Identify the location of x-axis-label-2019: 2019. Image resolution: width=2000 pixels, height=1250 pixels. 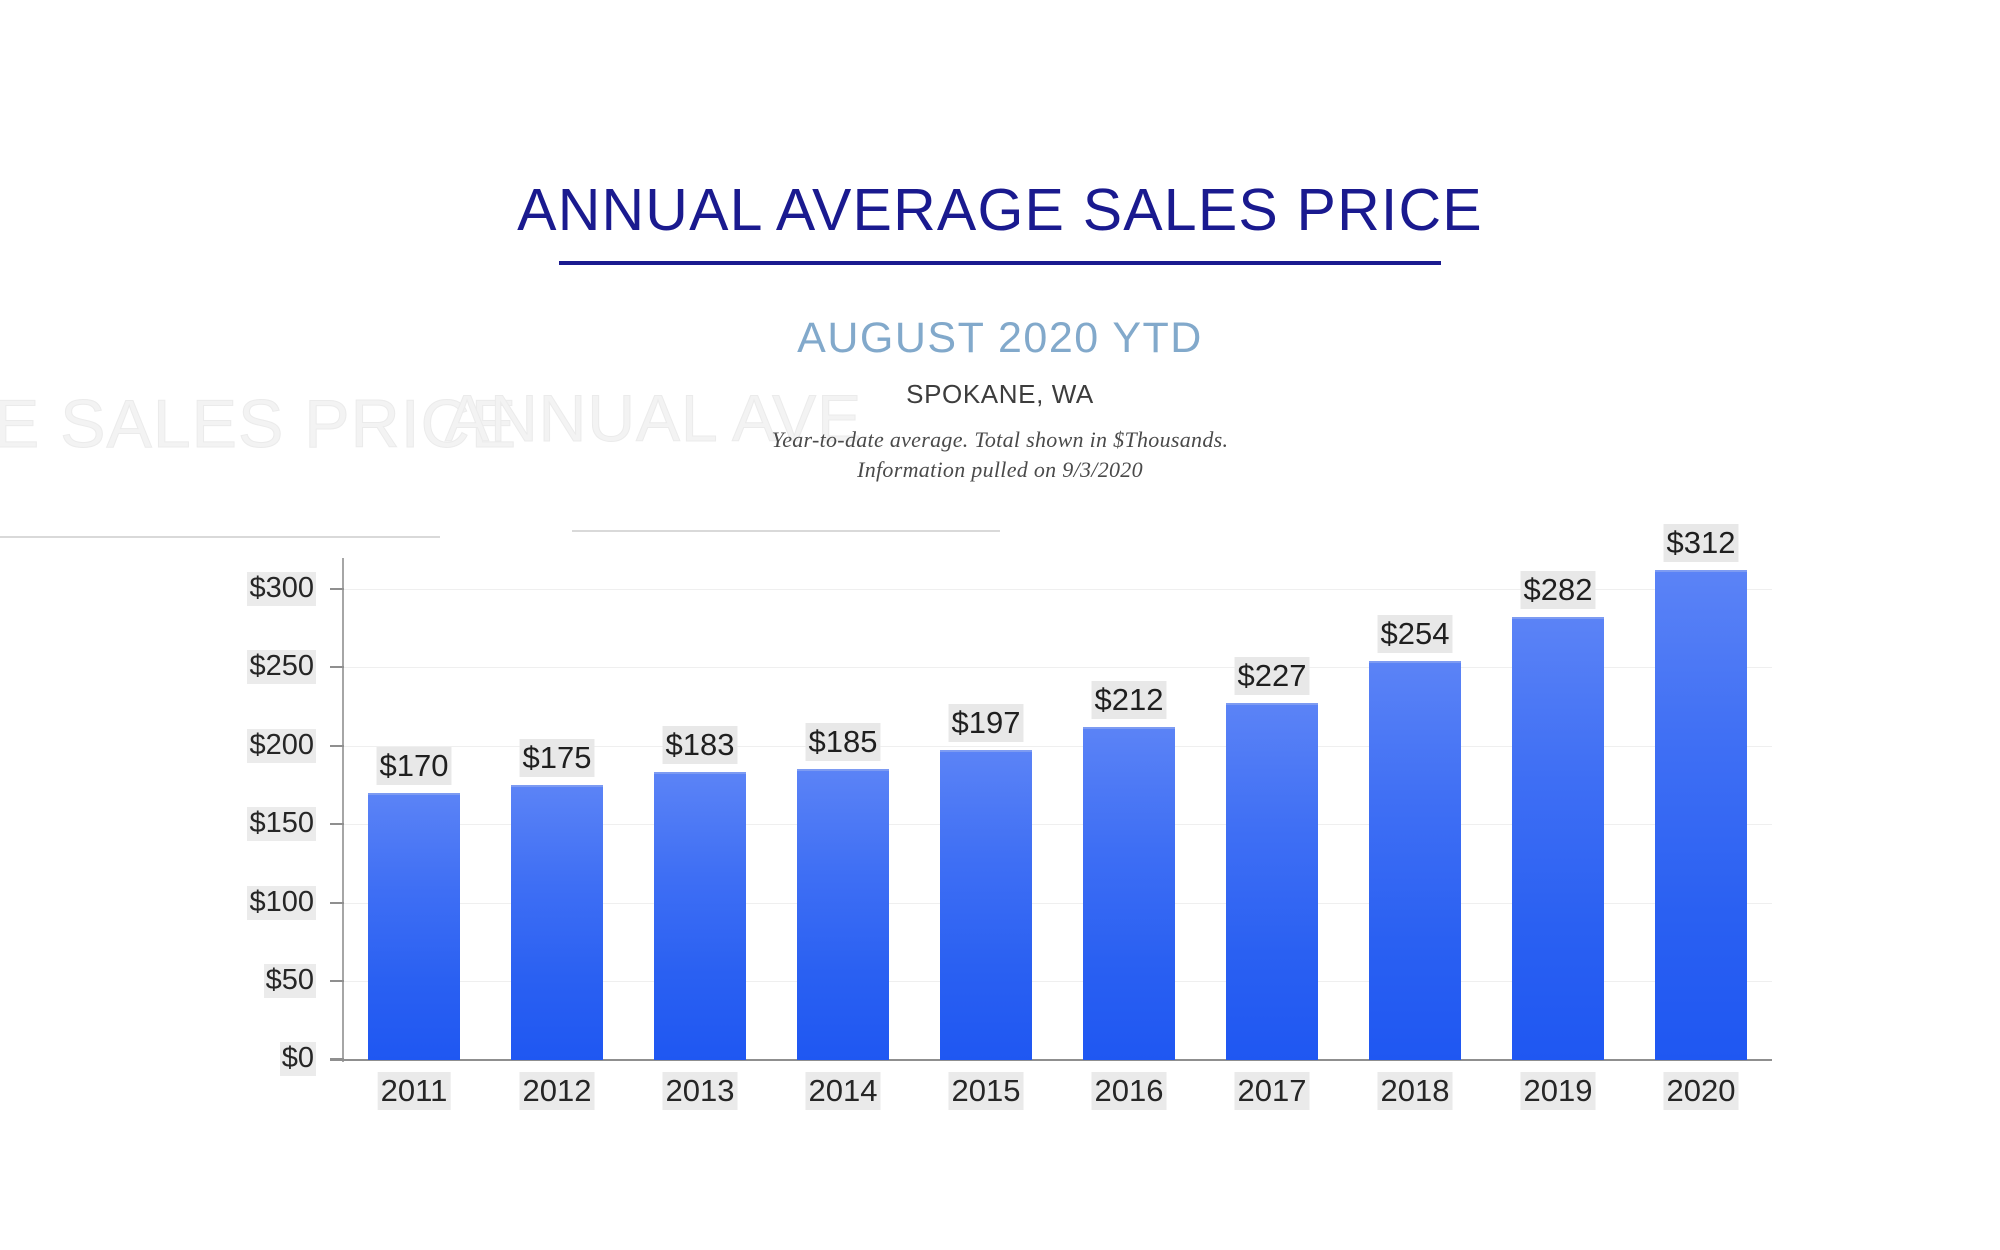
(1558, 1091).